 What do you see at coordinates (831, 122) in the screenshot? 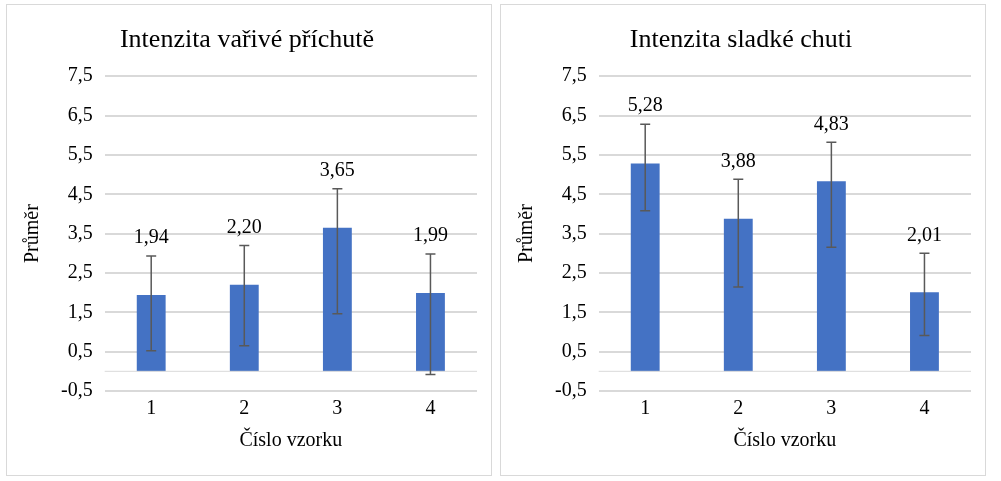
I see `data-label: 4,83` at bounding box center [831, 122].